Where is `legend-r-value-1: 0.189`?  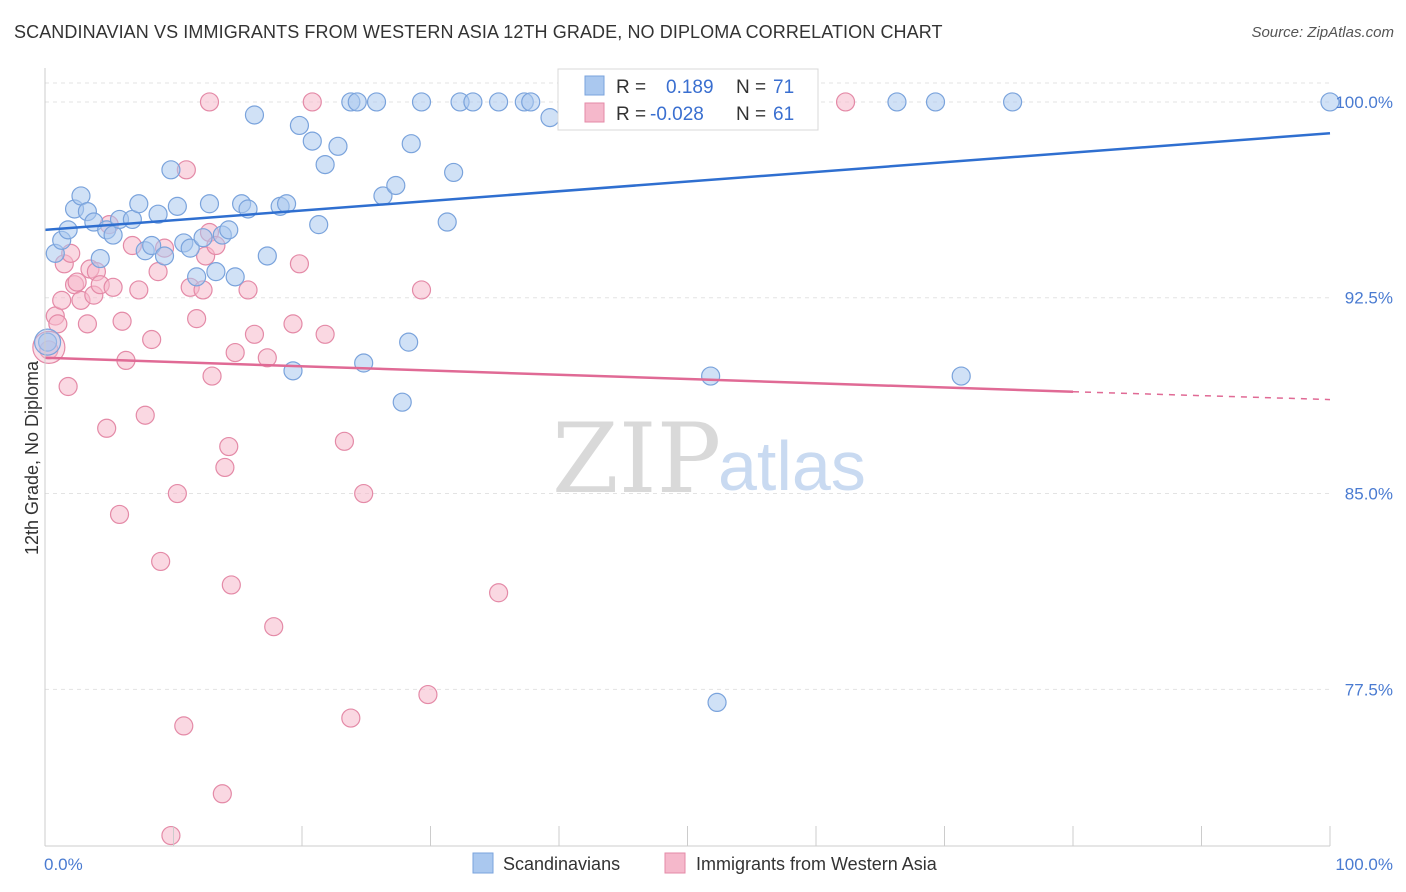
legend-r-value-1: 0.189 is located at coordinates (690, 87).